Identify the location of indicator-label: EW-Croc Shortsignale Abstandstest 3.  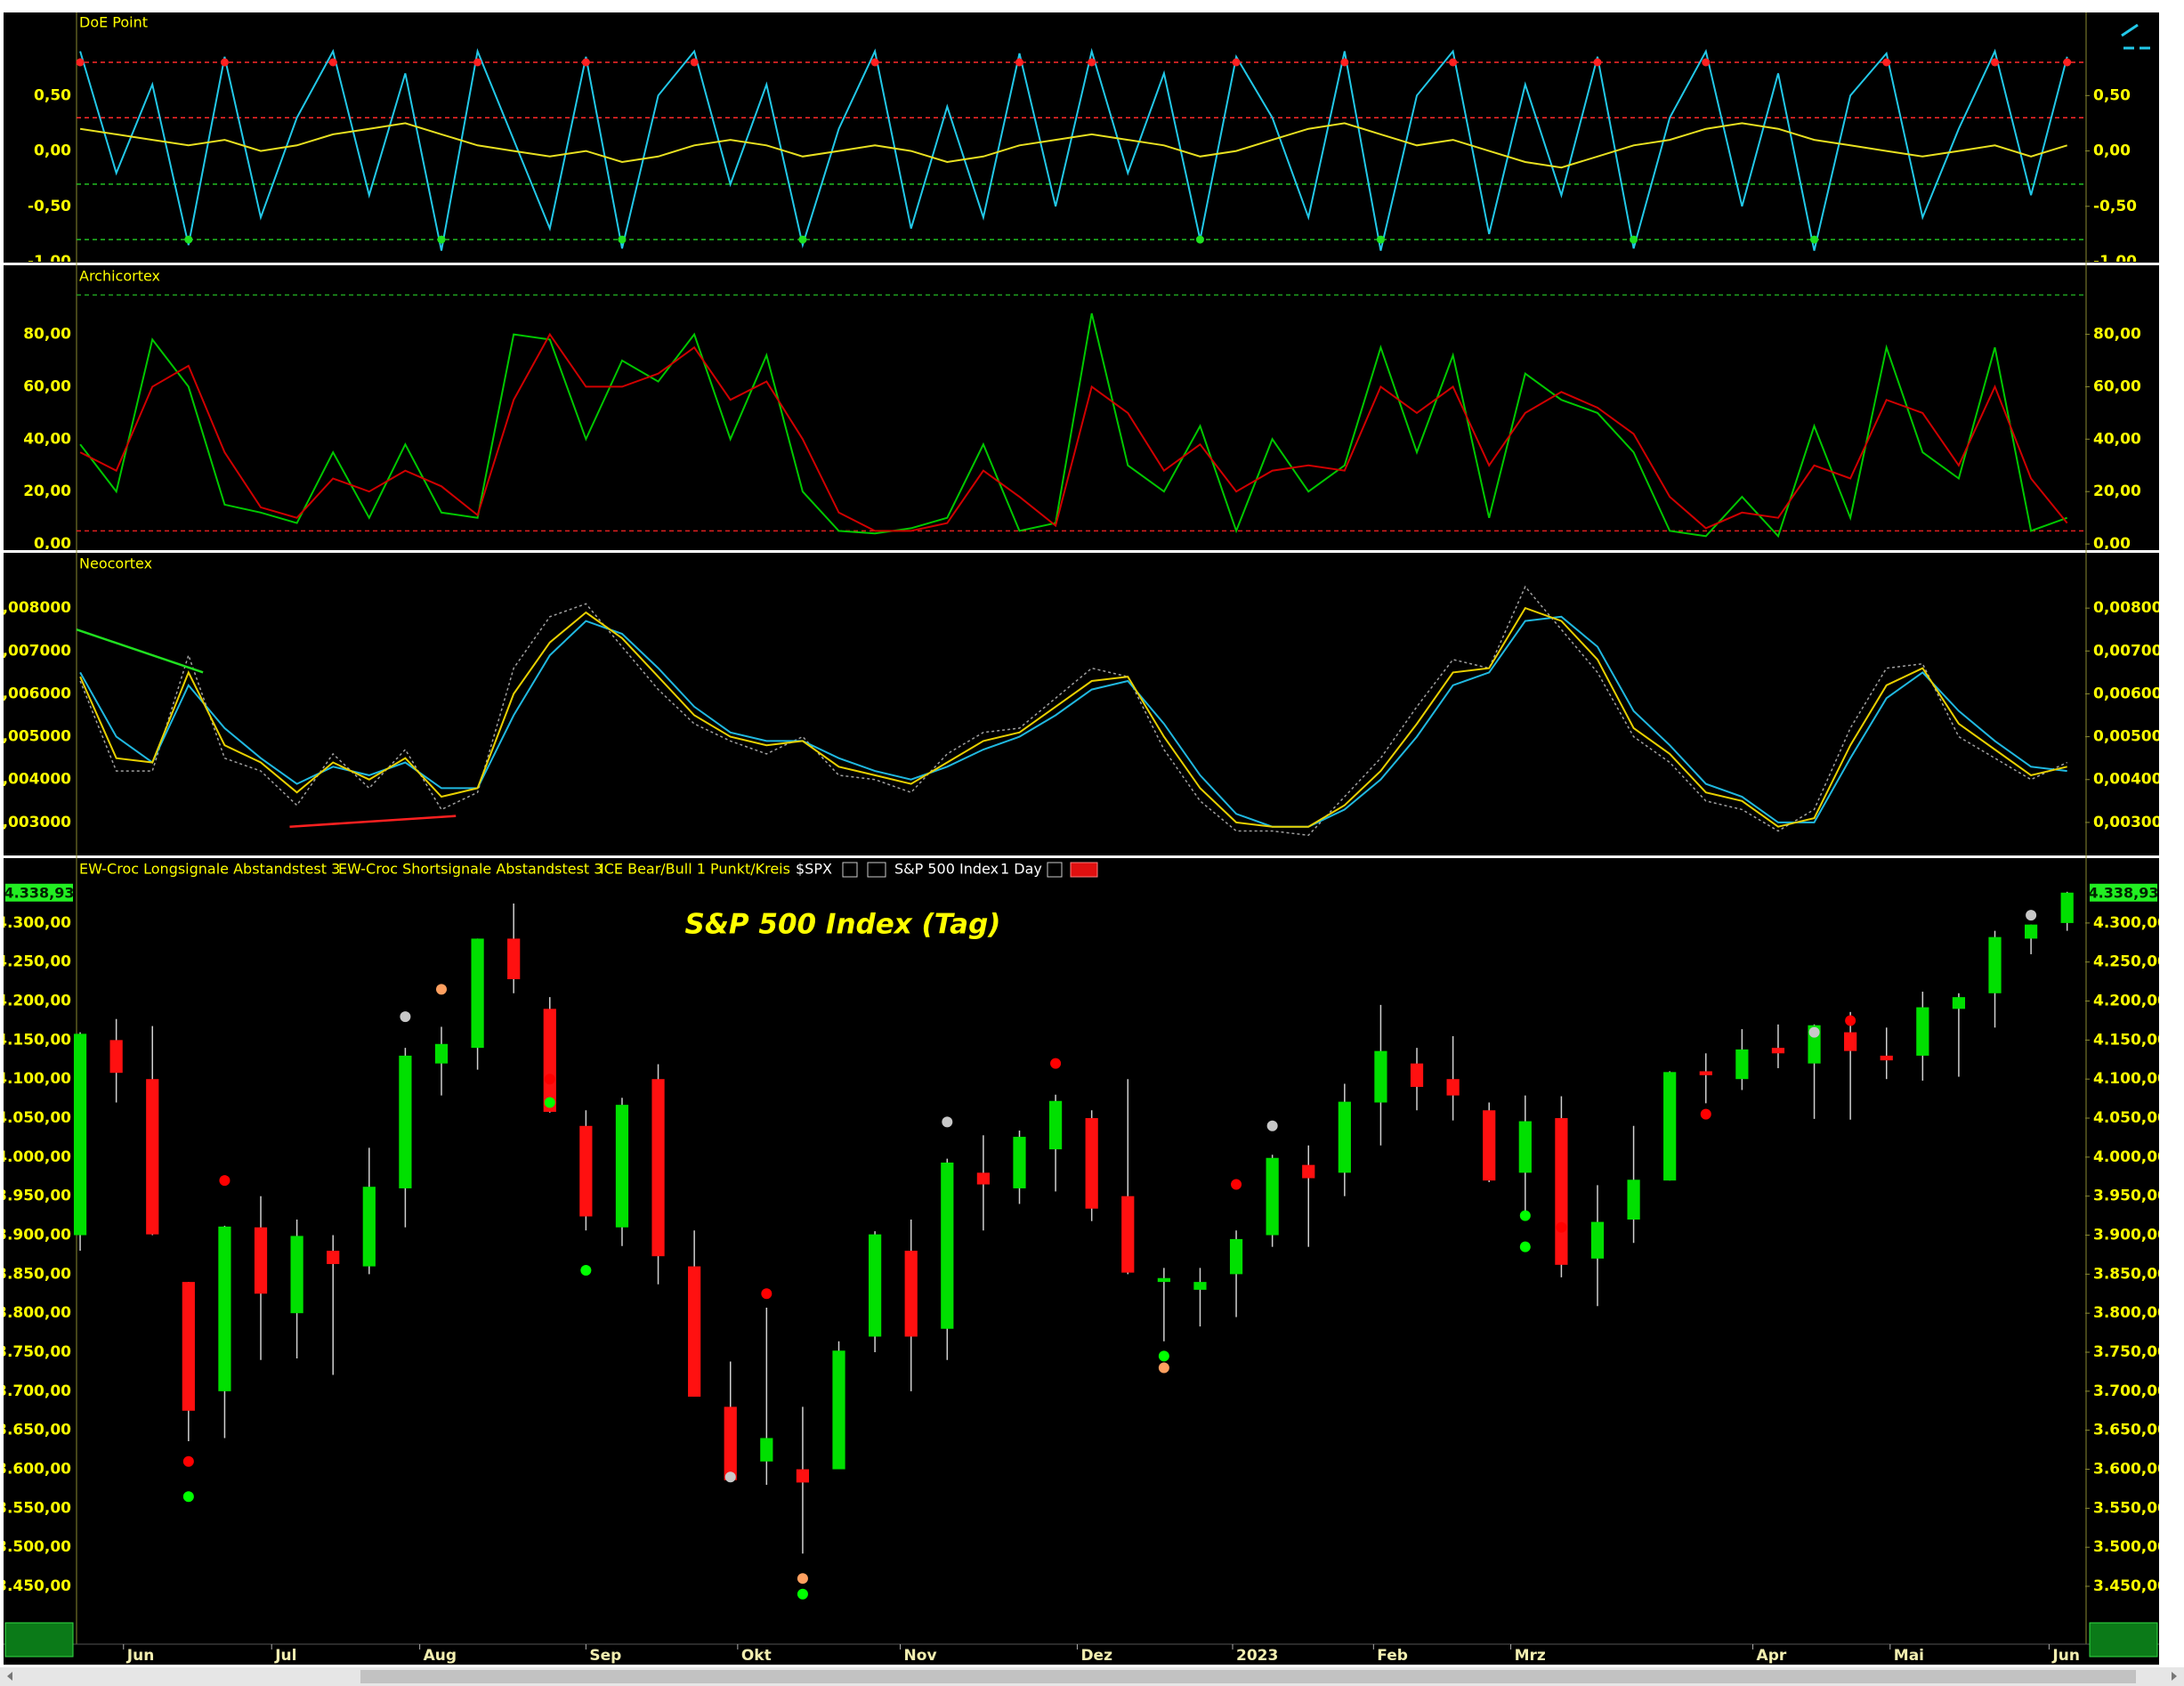
(470, 869).